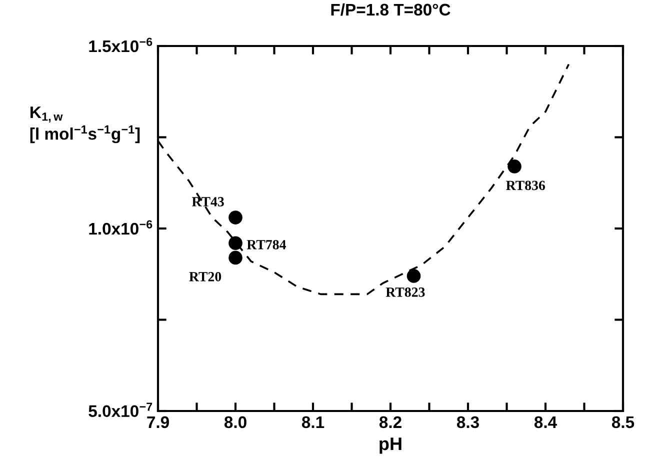  I want to click on x-tick-label: 8.4, so click(545, 422).